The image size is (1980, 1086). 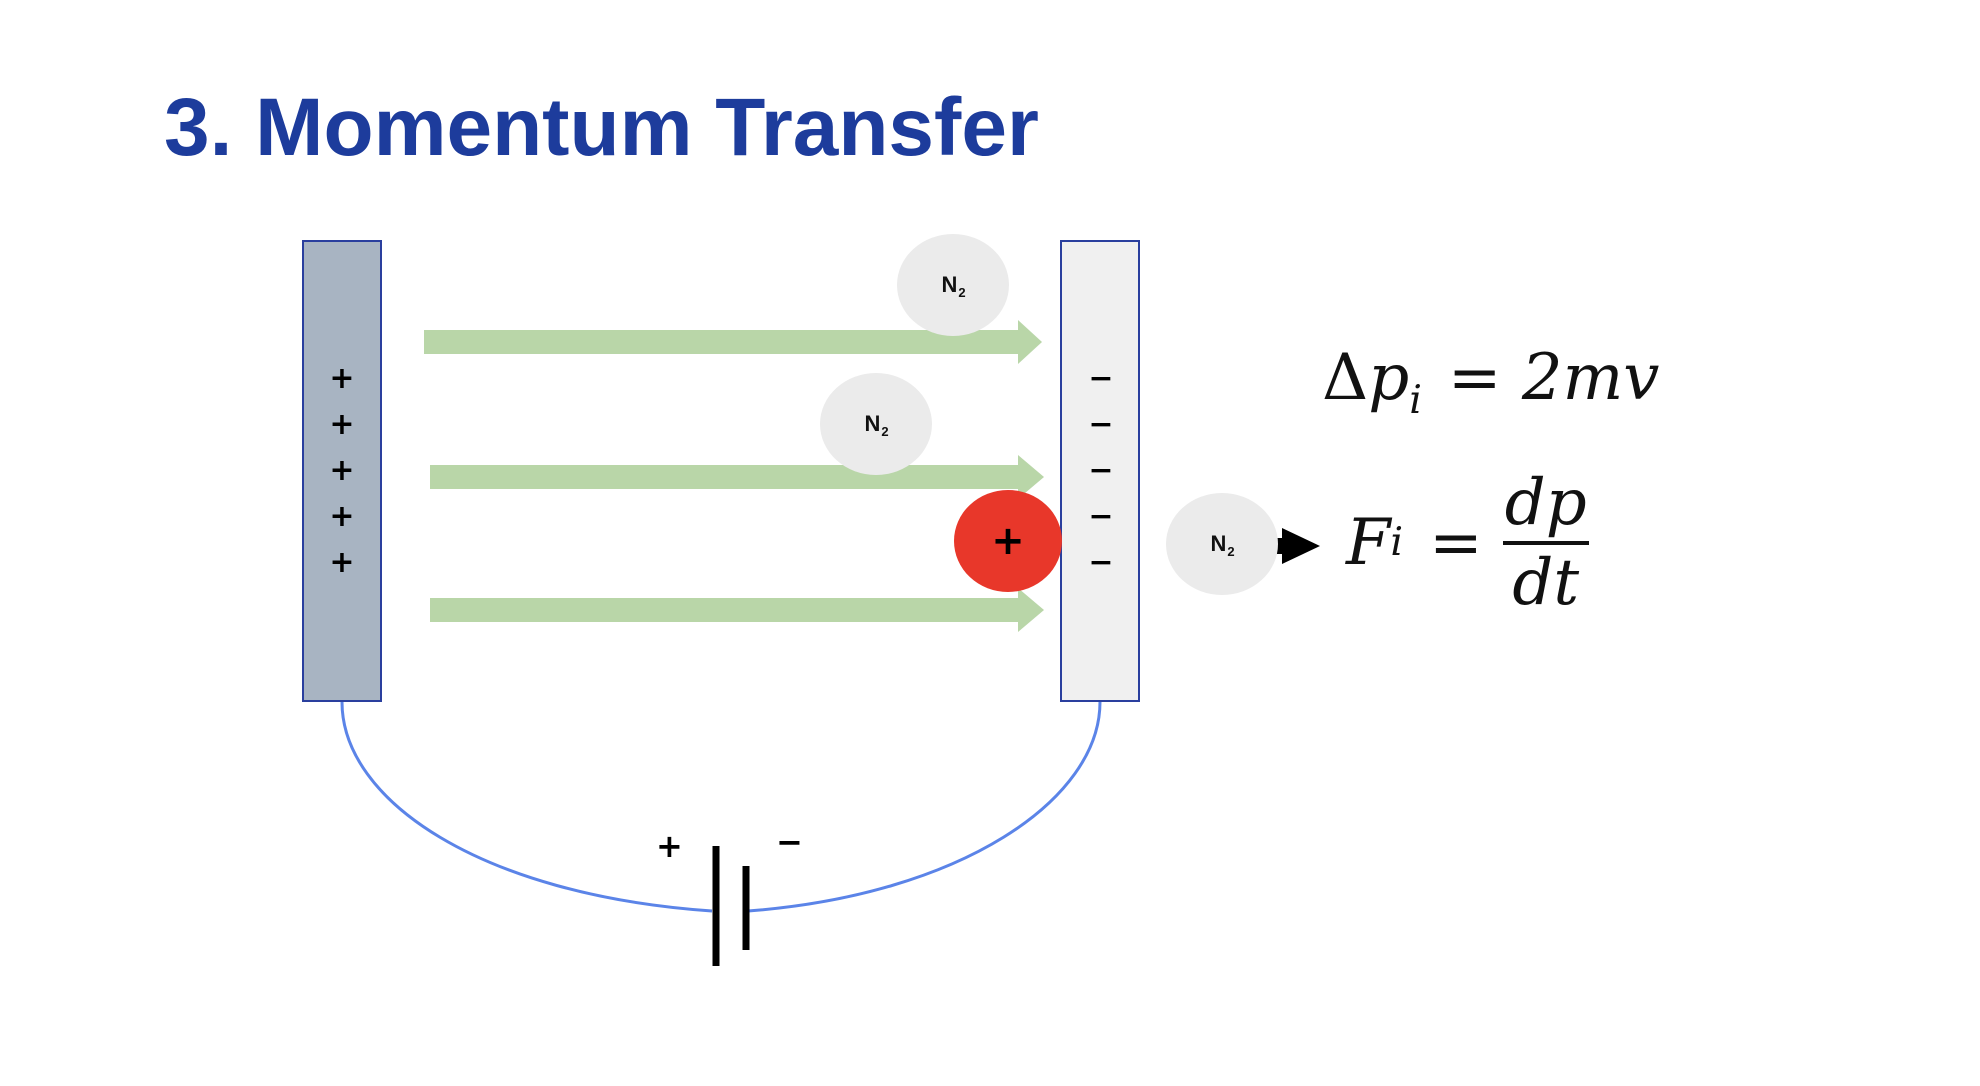 I want to click on delta-symbol: Δ, so click(x=1345, y=378).